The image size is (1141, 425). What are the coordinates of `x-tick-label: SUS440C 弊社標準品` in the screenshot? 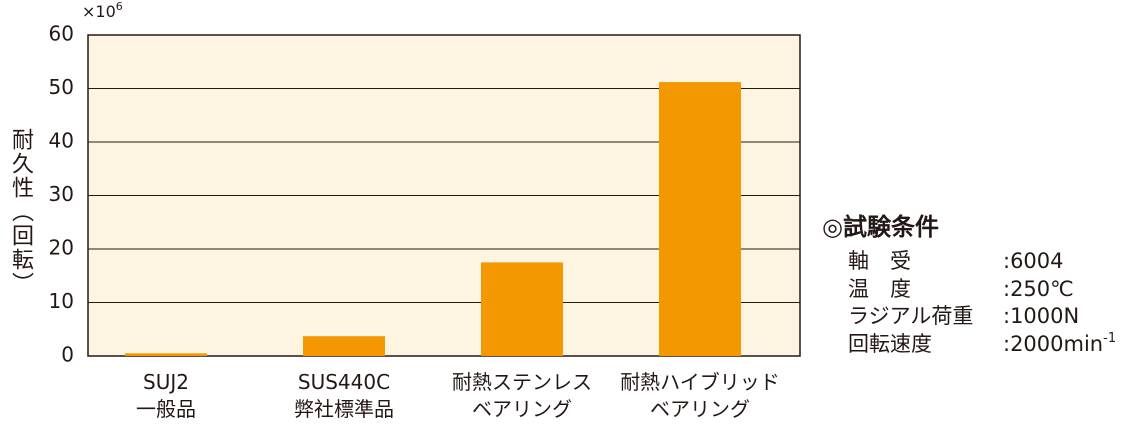 It's located at (344, 395).